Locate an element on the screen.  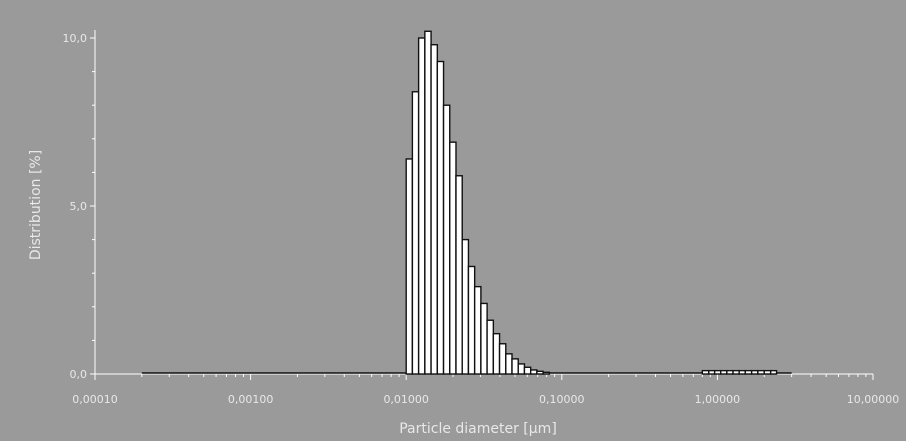
x-tick-label: 0,00100 is located at coordinates (251, 399).